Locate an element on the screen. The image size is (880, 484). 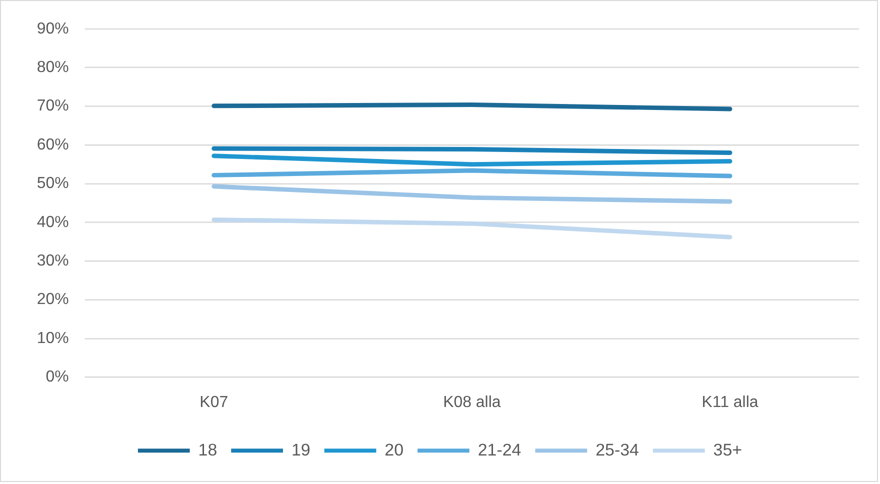
x-tick-label: K08 alla is located at coordinates (472, 403).